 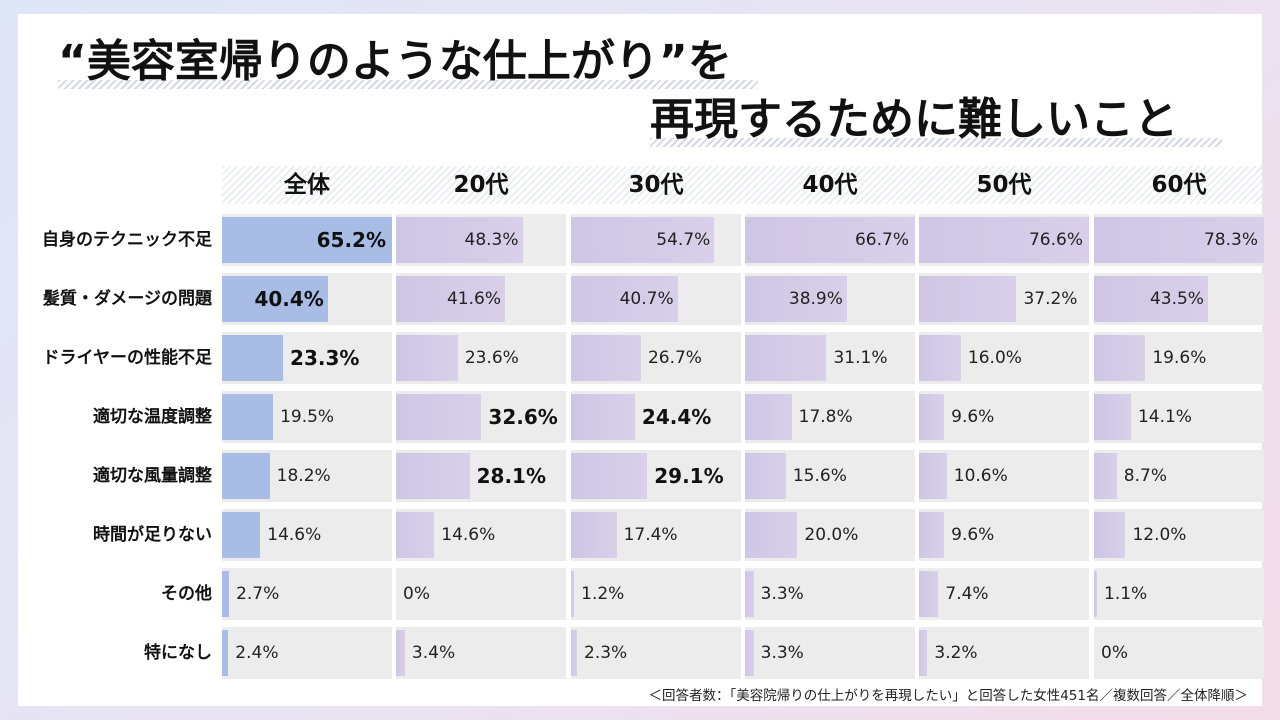 I want to click on value-label-5-0: 78.3%, so click(x=1230, y=240).